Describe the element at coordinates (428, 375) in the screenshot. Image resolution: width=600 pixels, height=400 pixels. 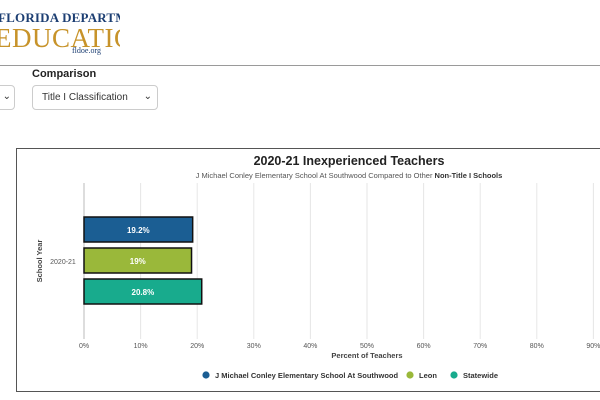
I see `legend-label: Leon` at that location.